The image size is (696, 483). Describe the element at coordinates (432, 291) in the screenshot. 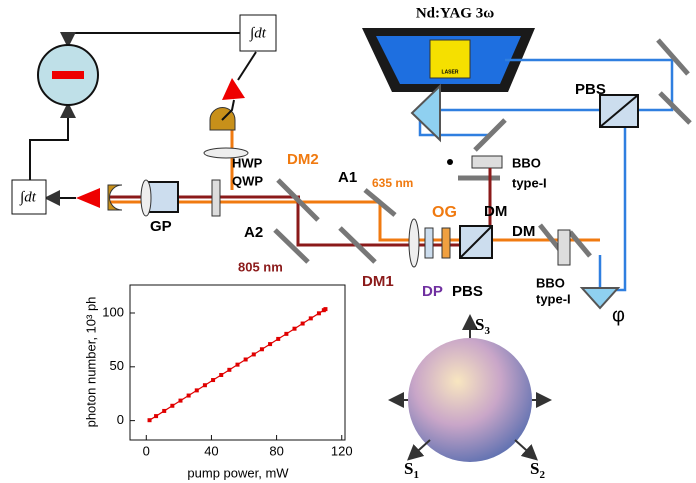

I see `label: DP` at that location.